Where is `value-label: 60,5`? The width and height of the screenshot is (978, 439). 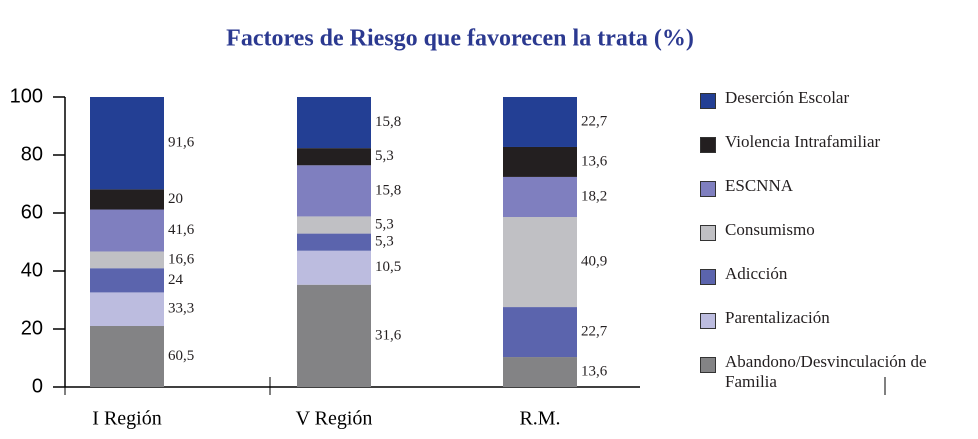 value-label: 60,5 is located at coordinates (181, 356).